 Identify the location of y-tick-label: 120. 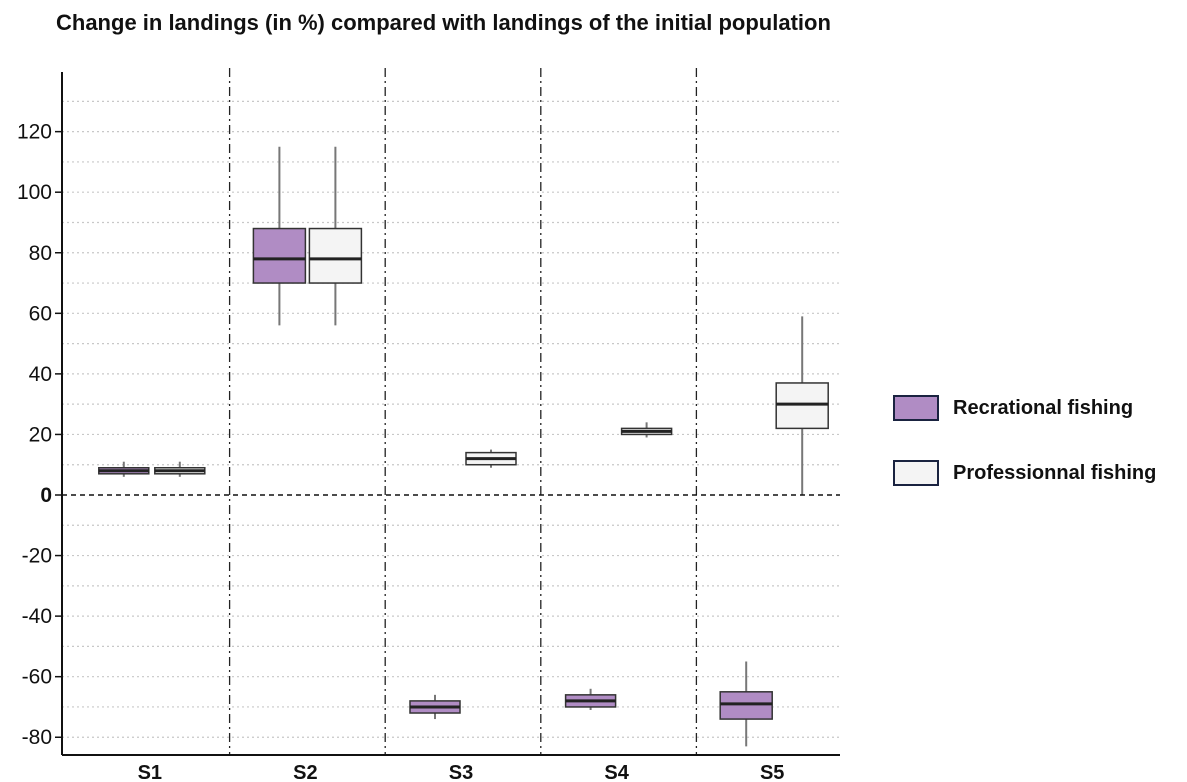
(34, 132).